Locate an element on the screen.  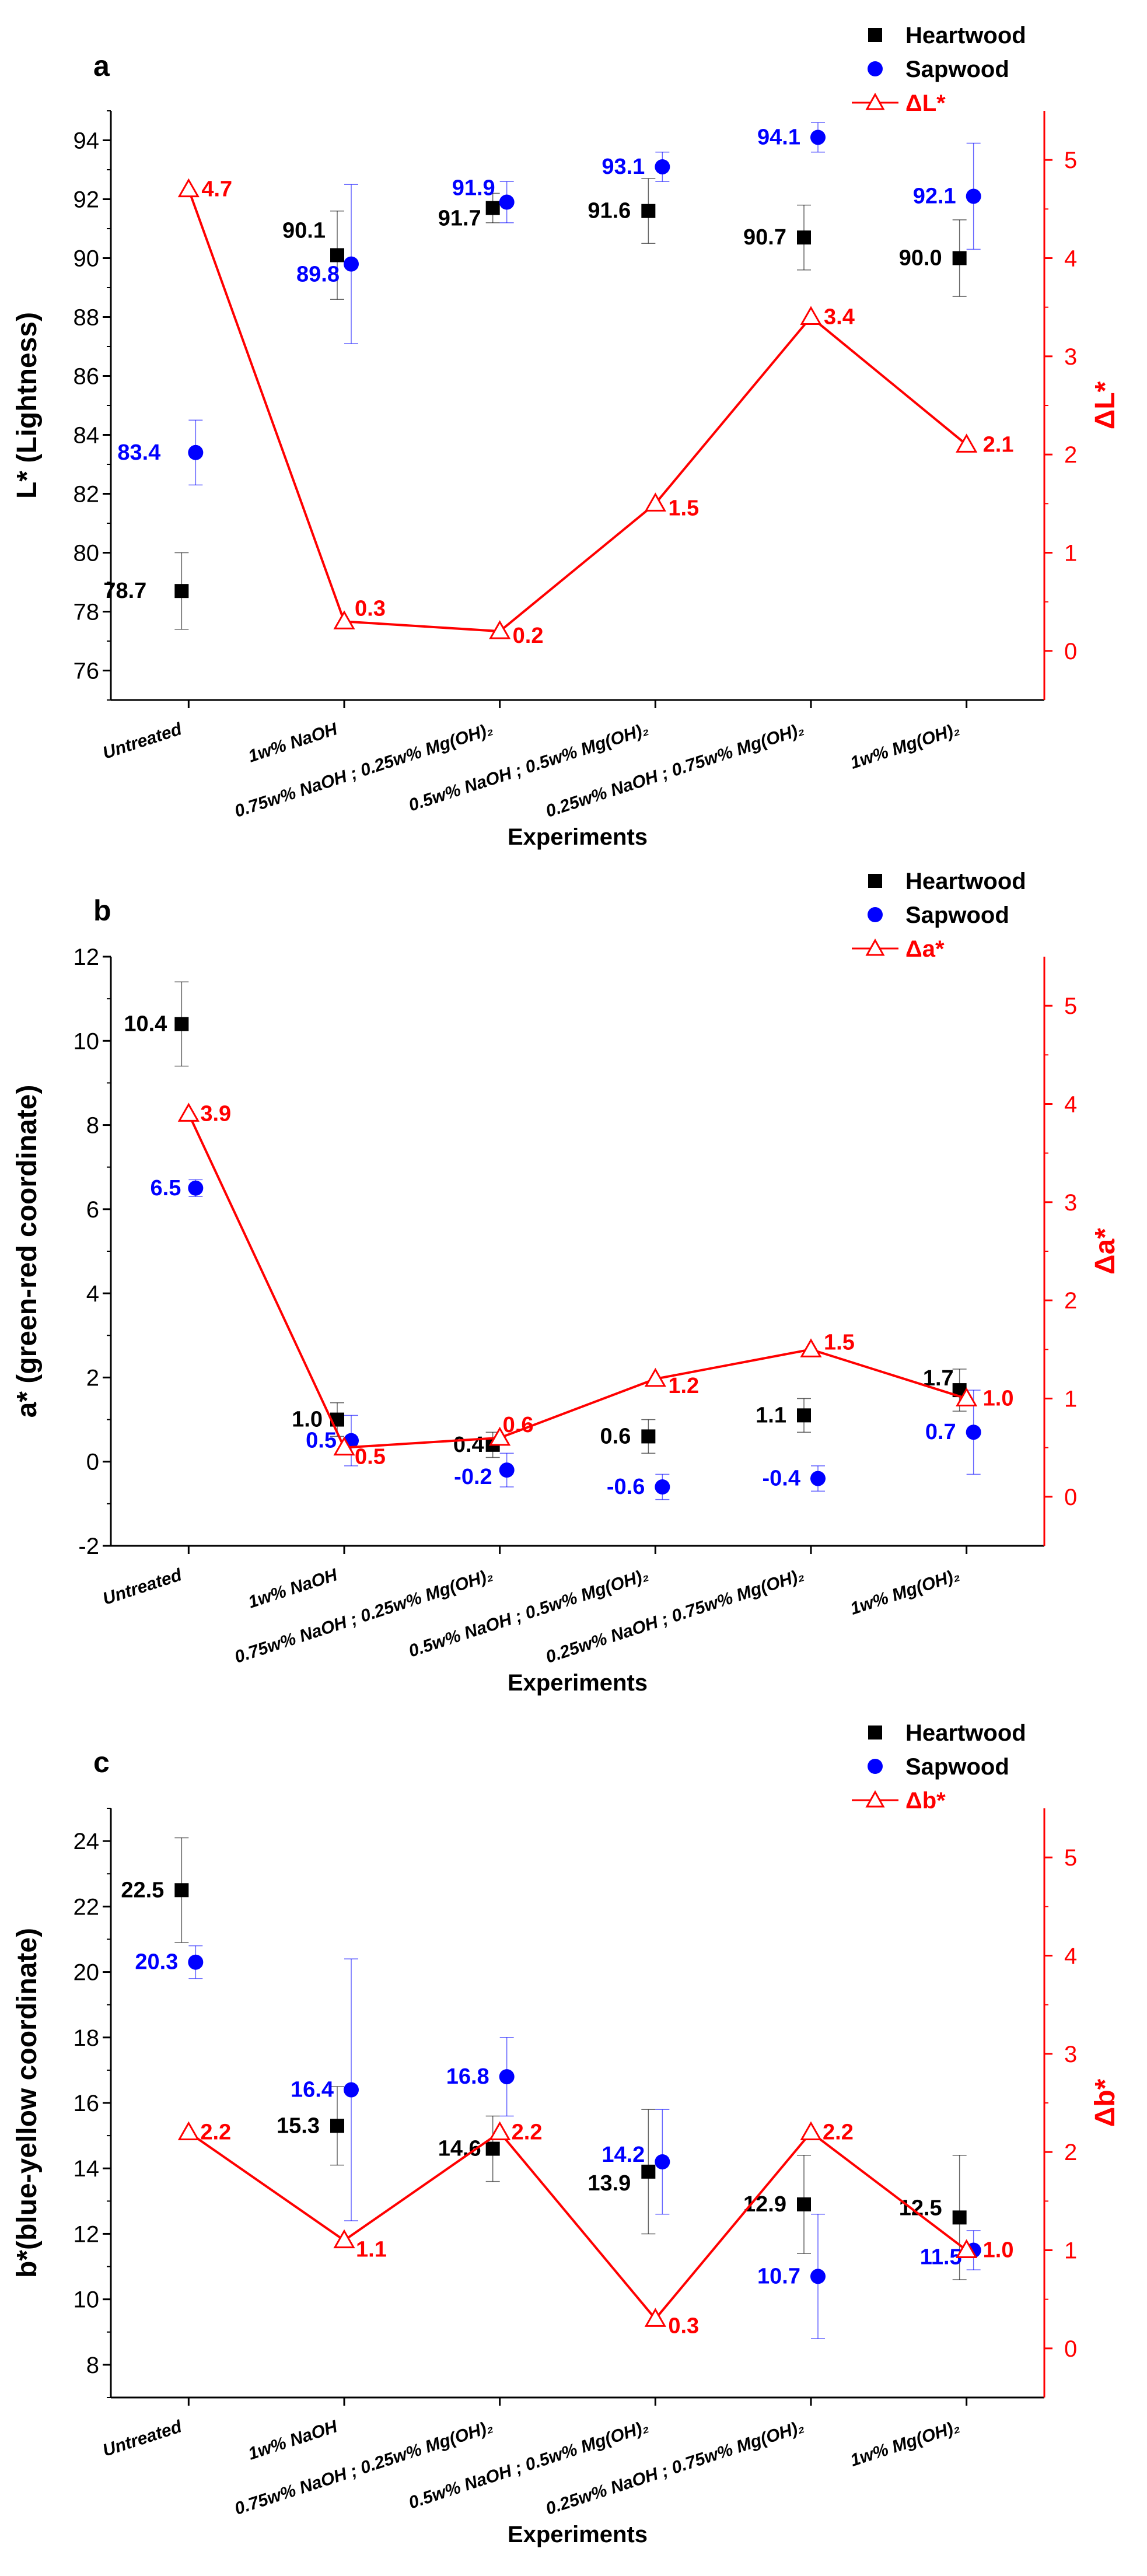
series-delta-b: 2.2 1.1 2.2 0.3 2.2 1.0 is located at coordinates (595, 2229).